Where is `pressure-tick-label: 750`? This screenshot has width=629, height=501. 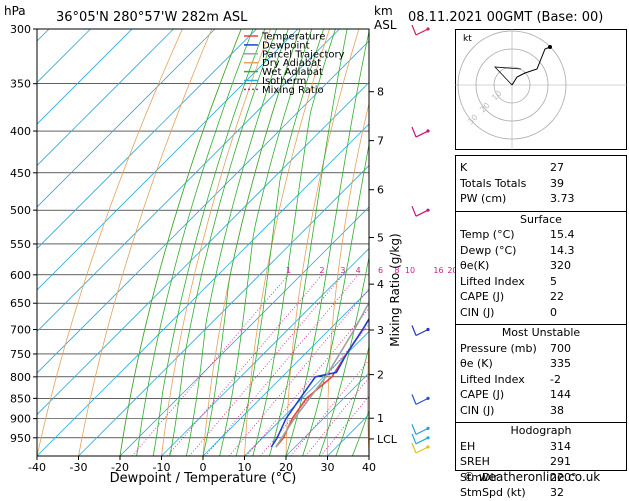 pressure-tick-label: 750 is located at coordinates (20, 354).